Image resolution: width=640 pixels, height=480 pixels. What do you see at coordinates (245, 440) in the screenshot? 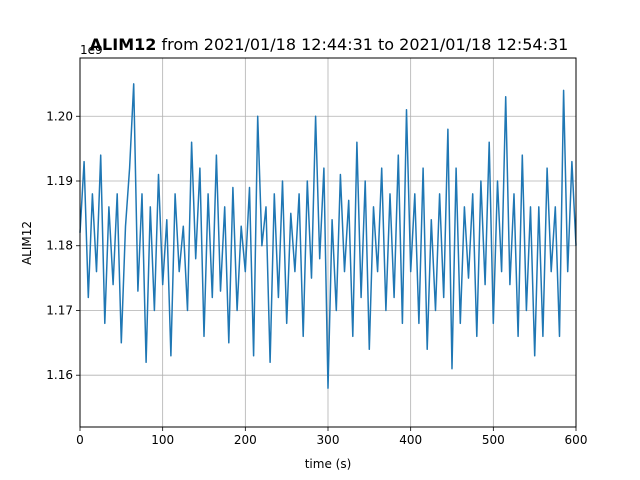
I see `x-tick-label: 200` at bounding box center [245, 440].